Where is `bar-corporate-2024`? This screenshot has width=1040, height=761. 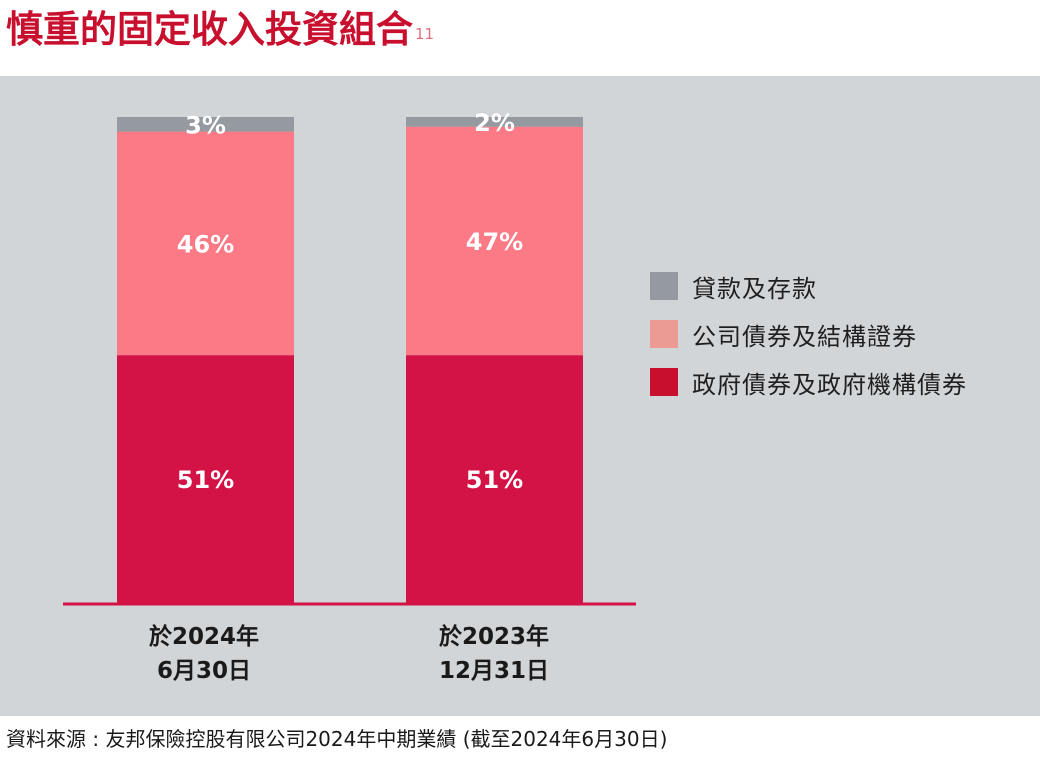
bar-corporate-2024 is located at coordinates (205, 243).